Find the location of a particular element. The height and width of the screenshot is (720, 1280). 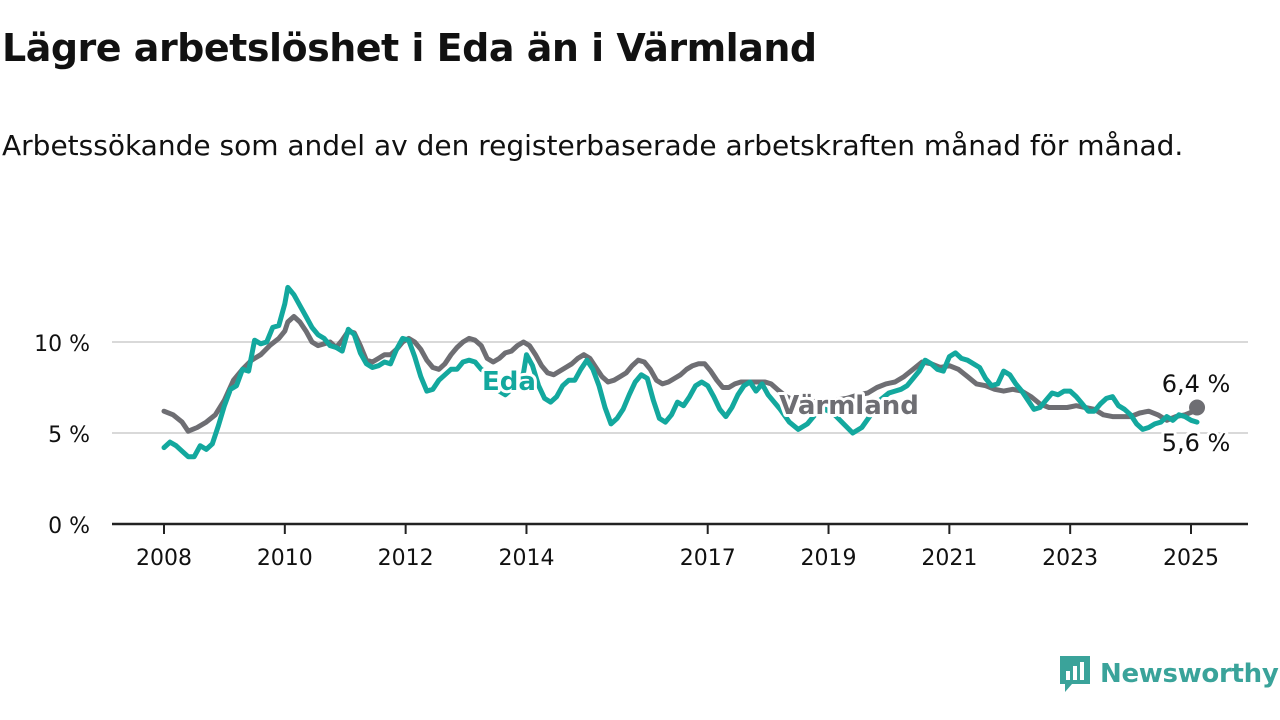

series-label-eda: Eda is located at coordinates (509, 382).